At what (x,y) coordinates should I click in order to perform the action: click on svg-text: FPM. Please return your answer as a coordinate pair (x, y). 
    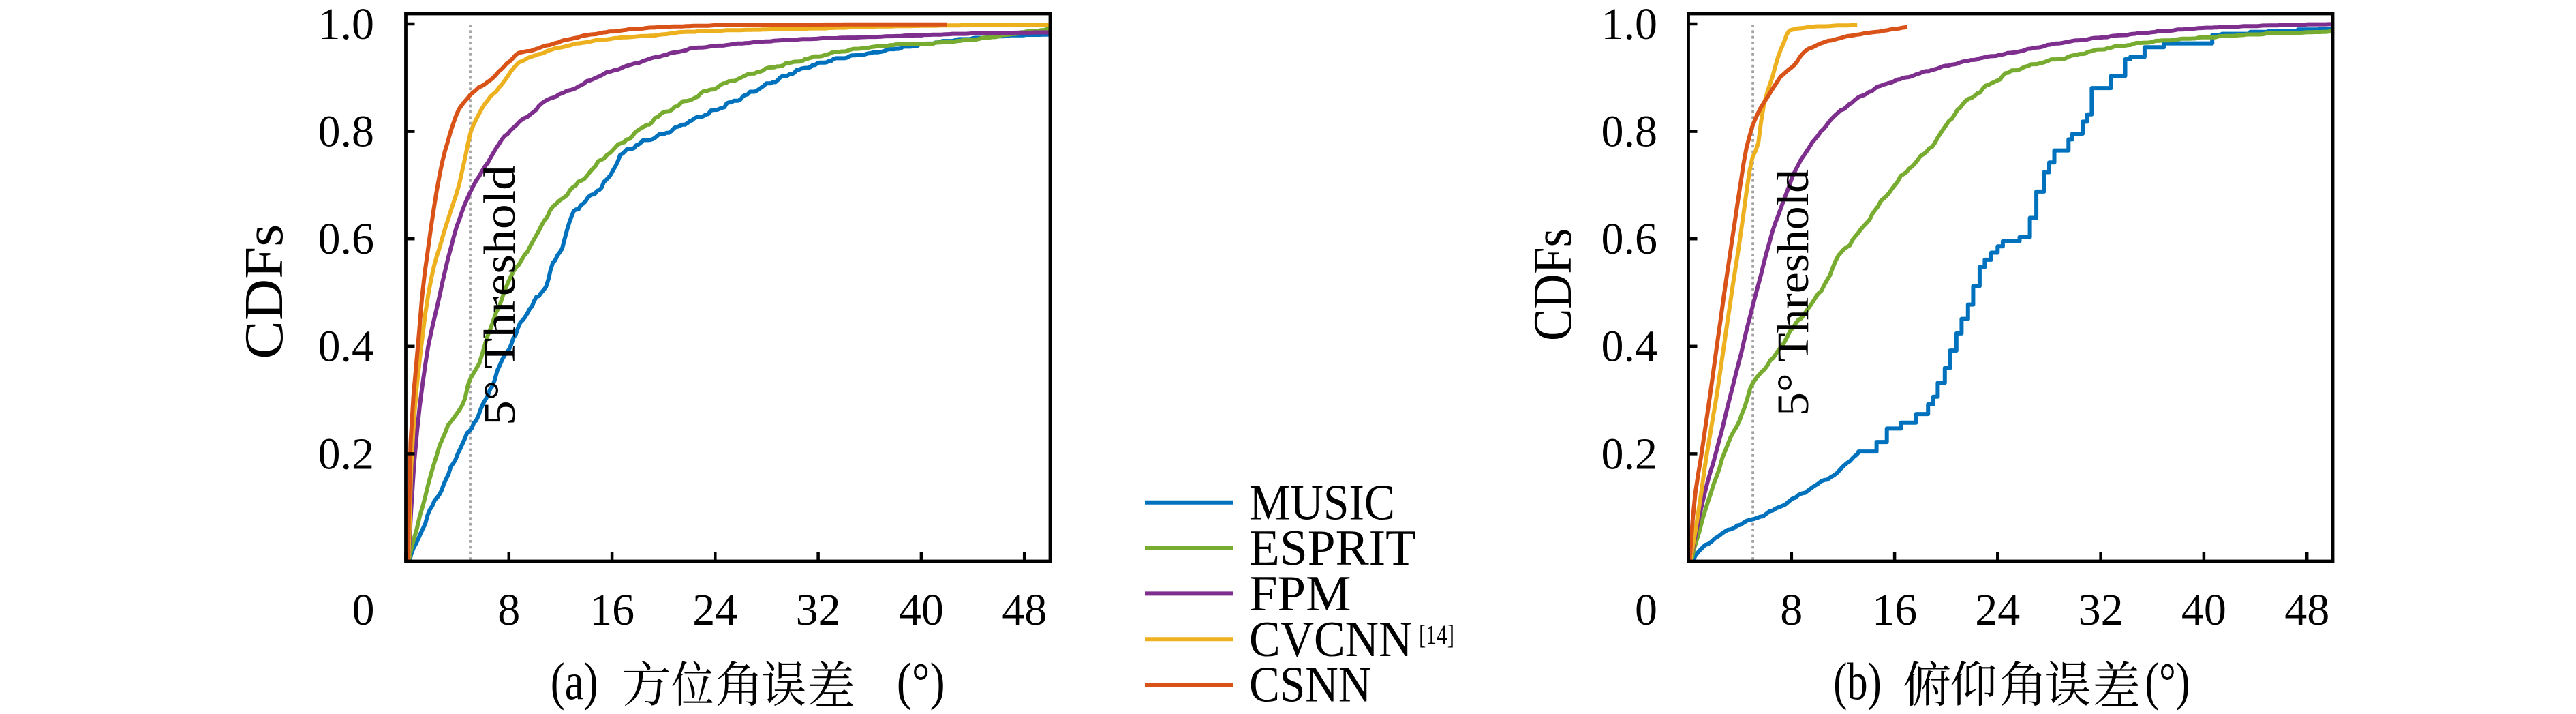
    Looking at the image, I should click on (1300, 594).